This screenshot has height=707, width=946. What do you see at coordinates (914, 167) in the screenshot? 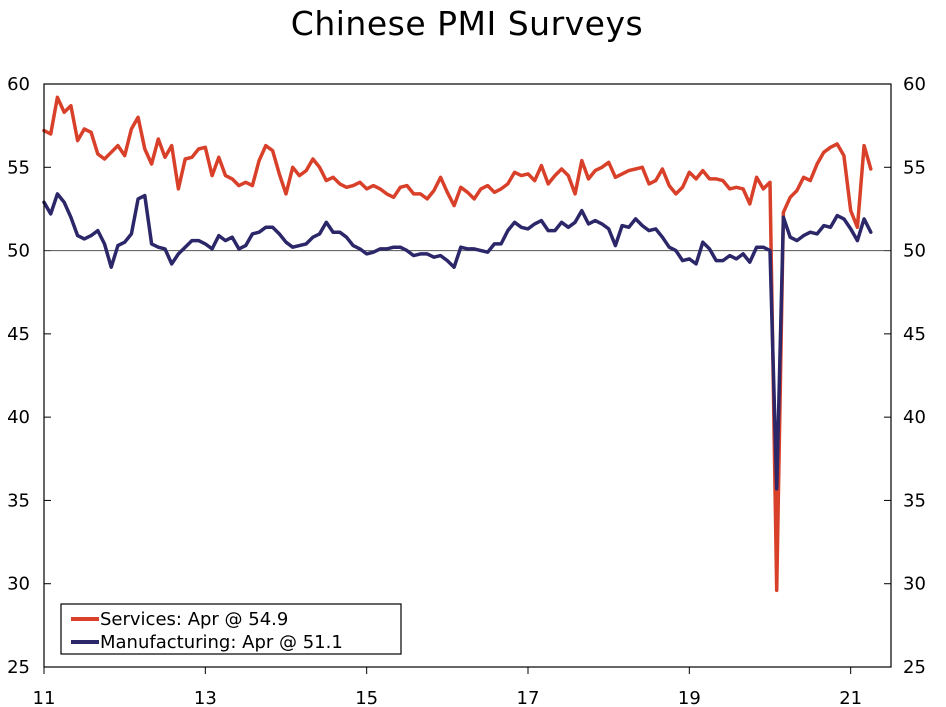
I see `y-tick-label-right-55: 55` at bounding box center [914, 167].